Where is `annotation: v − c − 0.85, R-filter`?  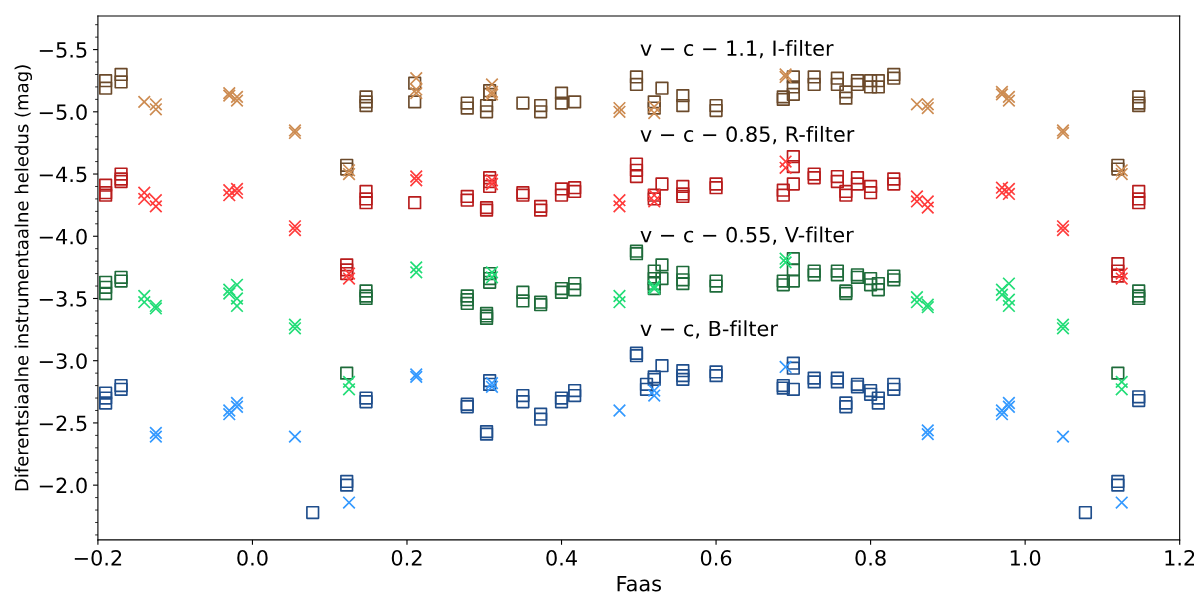
annotation: v − c − 0.85, R-filter is located at coordinates (747, 135).